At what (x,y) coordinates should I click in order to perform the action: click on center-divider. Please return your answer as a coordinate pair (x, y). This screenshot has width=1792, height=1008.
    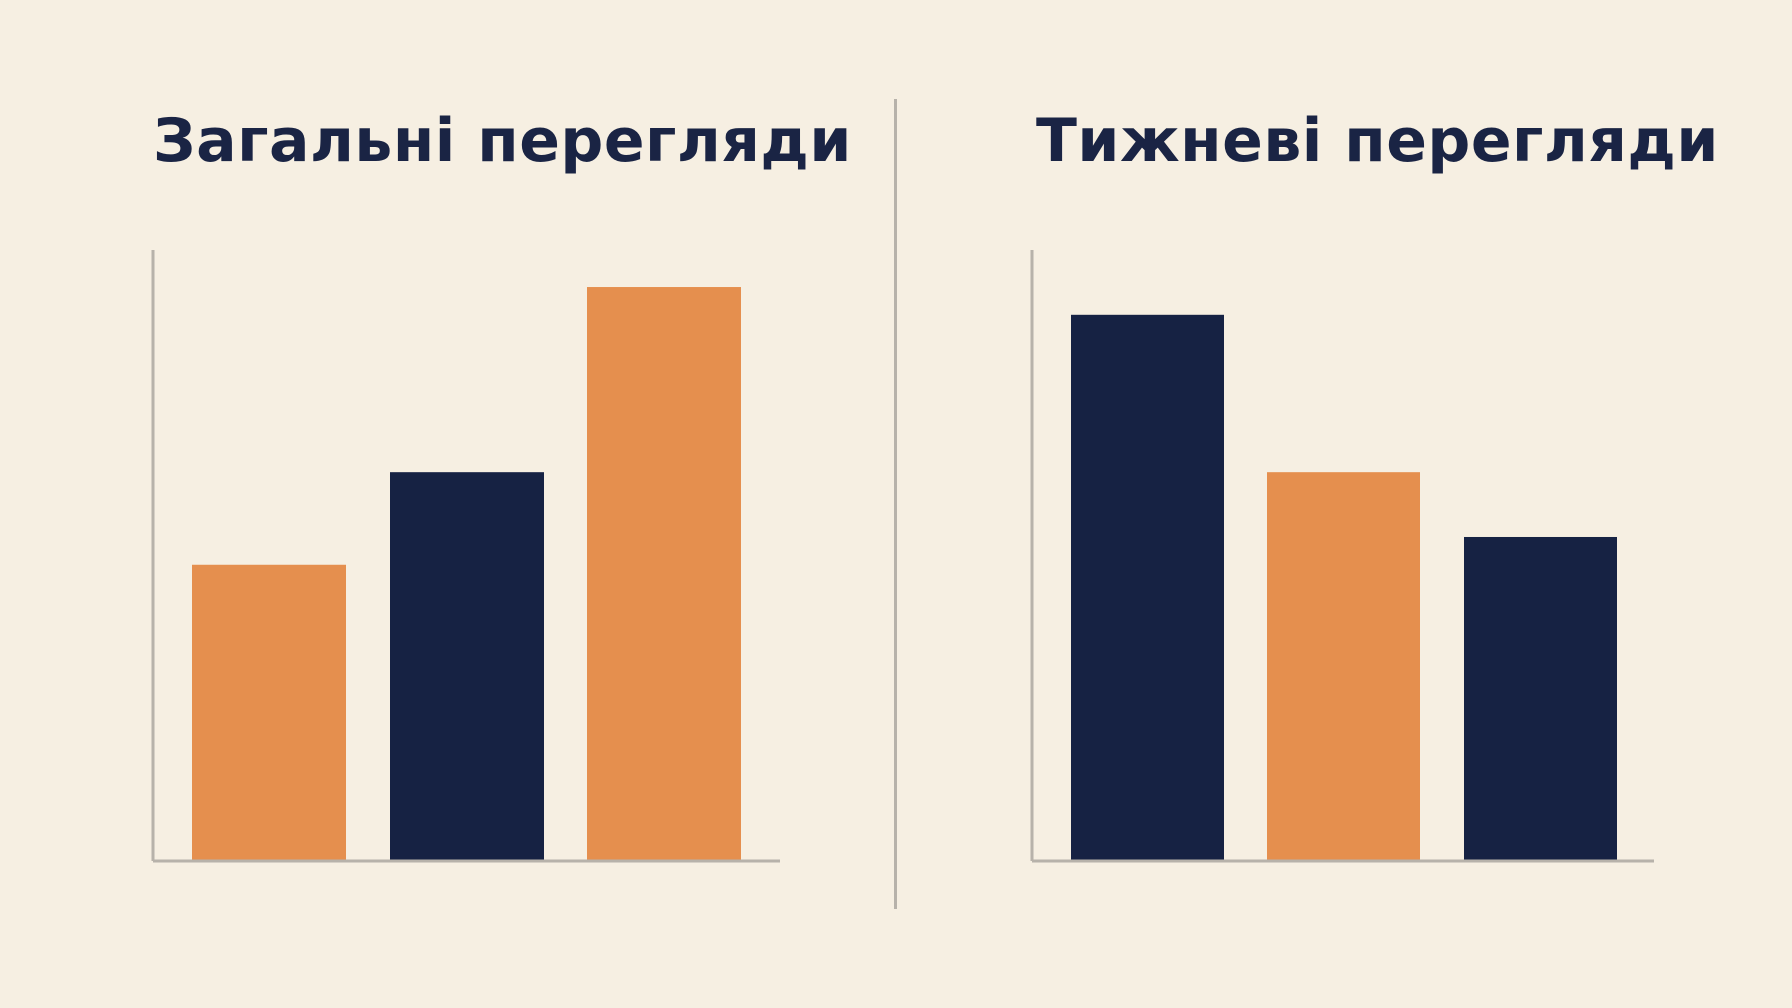
    Looking at the image, I should click on (895, 504).